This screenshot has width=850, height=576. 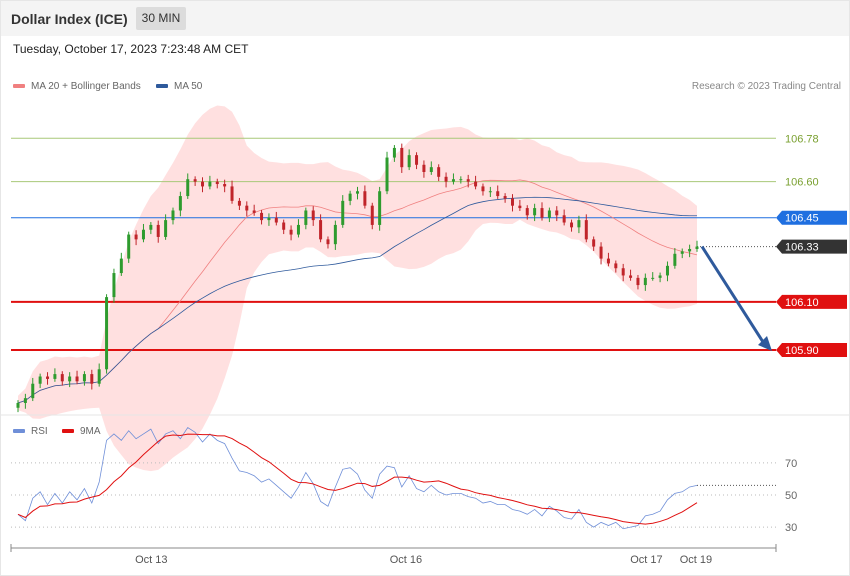 What do you see at coordinates (802, 351) in the screenshot?
I see `level-label-105.90: 105.90` at bounding box center [802, 351].